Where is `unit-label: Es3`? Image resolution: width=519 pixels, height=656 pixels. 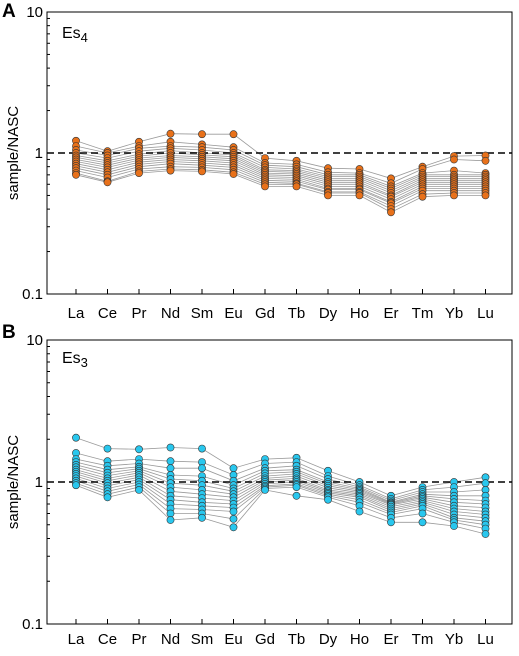
unit-label: Es3 is located at coordinates (75, 360).